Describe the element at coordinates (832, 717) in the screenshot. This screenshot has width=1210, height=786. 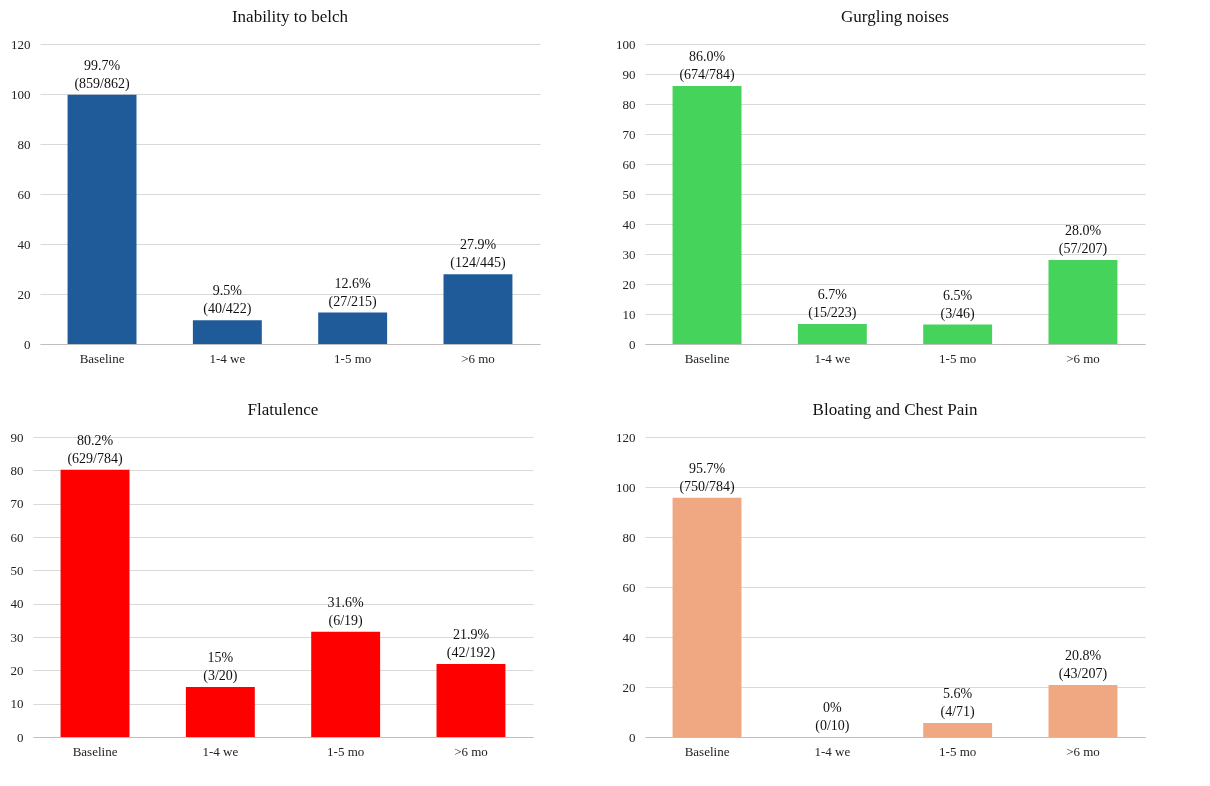
I see `data-label: 0% (0/10)` at that location.